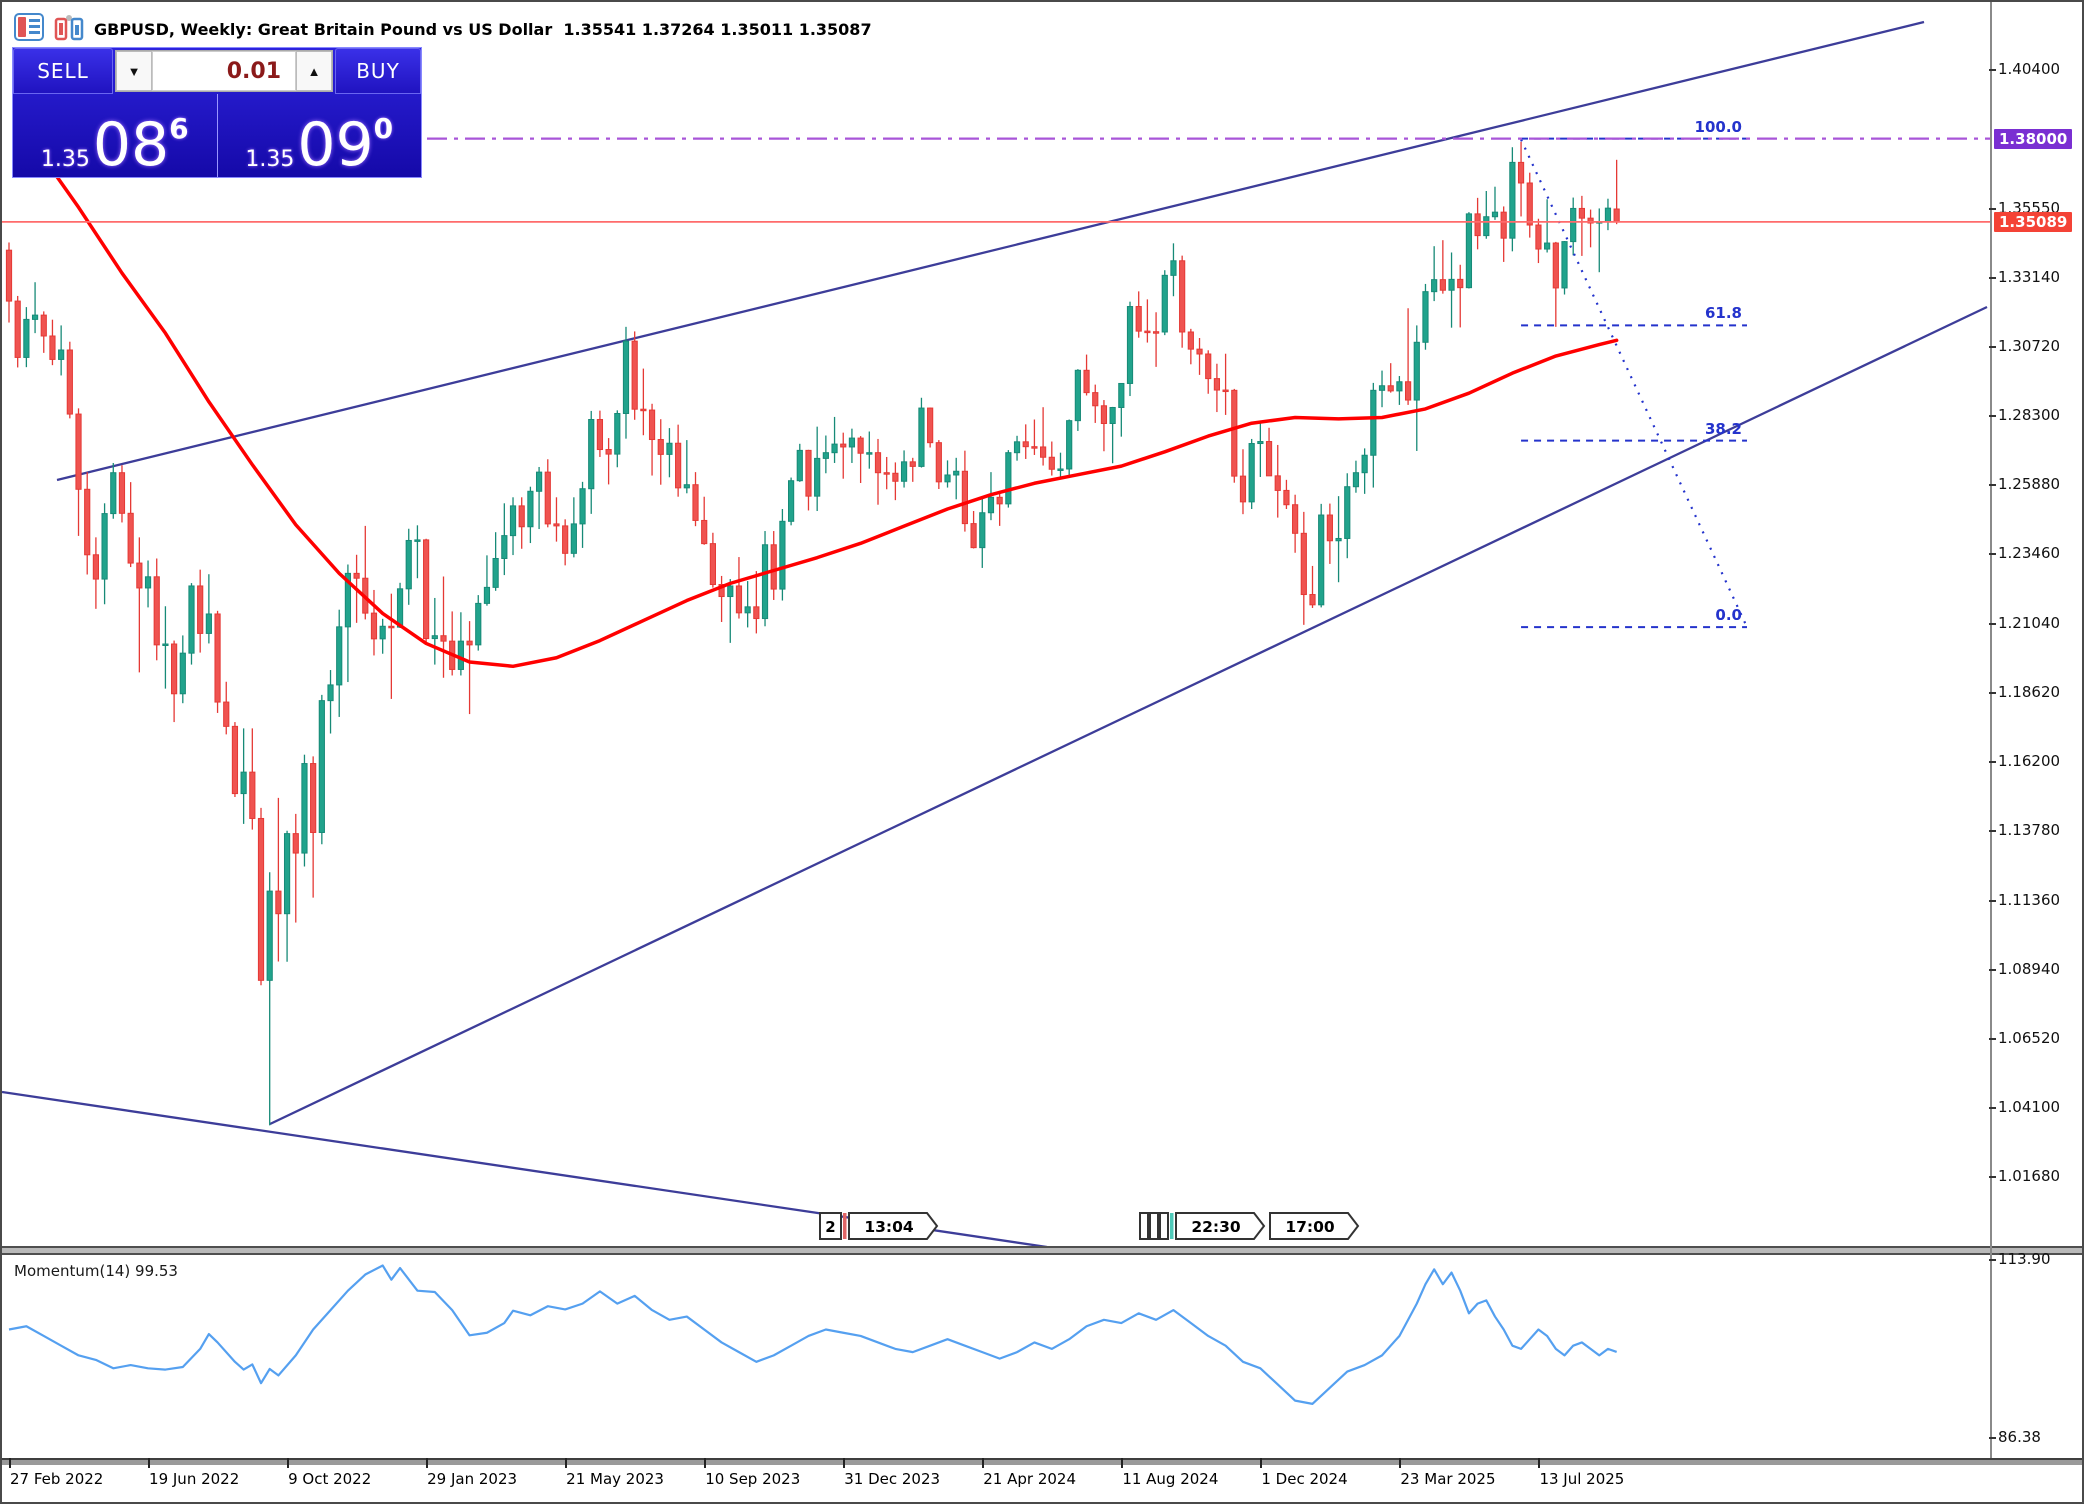 This screenshot has height=1504, width=2084. Describe the element at coordinates (2024, 761) in the screenshot. I see `price-axis-label: 1.16200` at that location.